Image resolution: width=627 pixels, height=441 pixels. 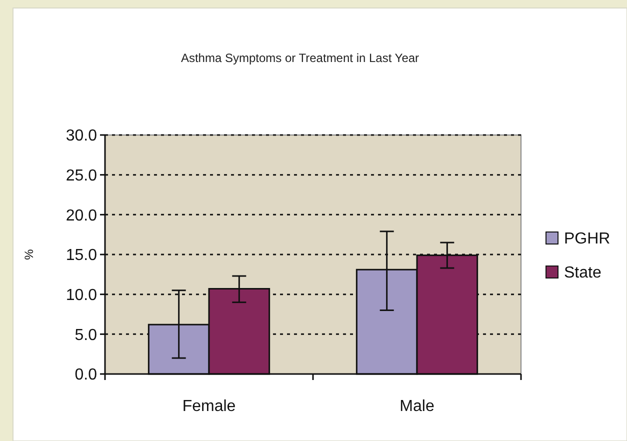 I want to click on y-tick-label: 10.0, so click(x=82, y=295).